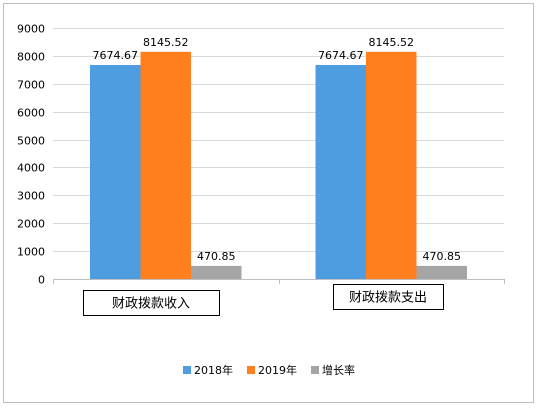 This screenshot has height=409, width=540. Describe the element at coordinates (279, 281) in the screenshot. I see `x-axis` at that location.